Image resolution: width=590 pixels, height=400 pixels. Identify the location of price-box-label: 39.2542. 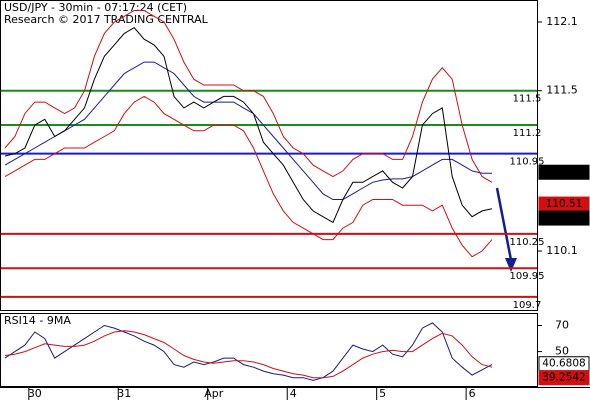
(563, 378).